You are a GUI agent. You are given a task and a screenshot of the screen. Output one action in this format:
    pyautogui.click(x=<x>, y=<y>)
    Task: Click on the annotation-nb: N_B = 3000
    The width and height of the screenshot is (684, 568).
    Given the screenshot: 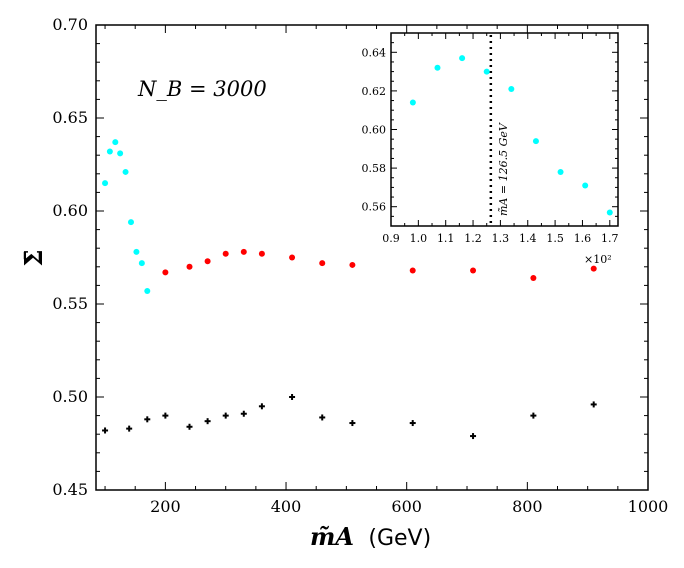 What is the action you would take?
    pyautogui.click(x=202, y=89)
    